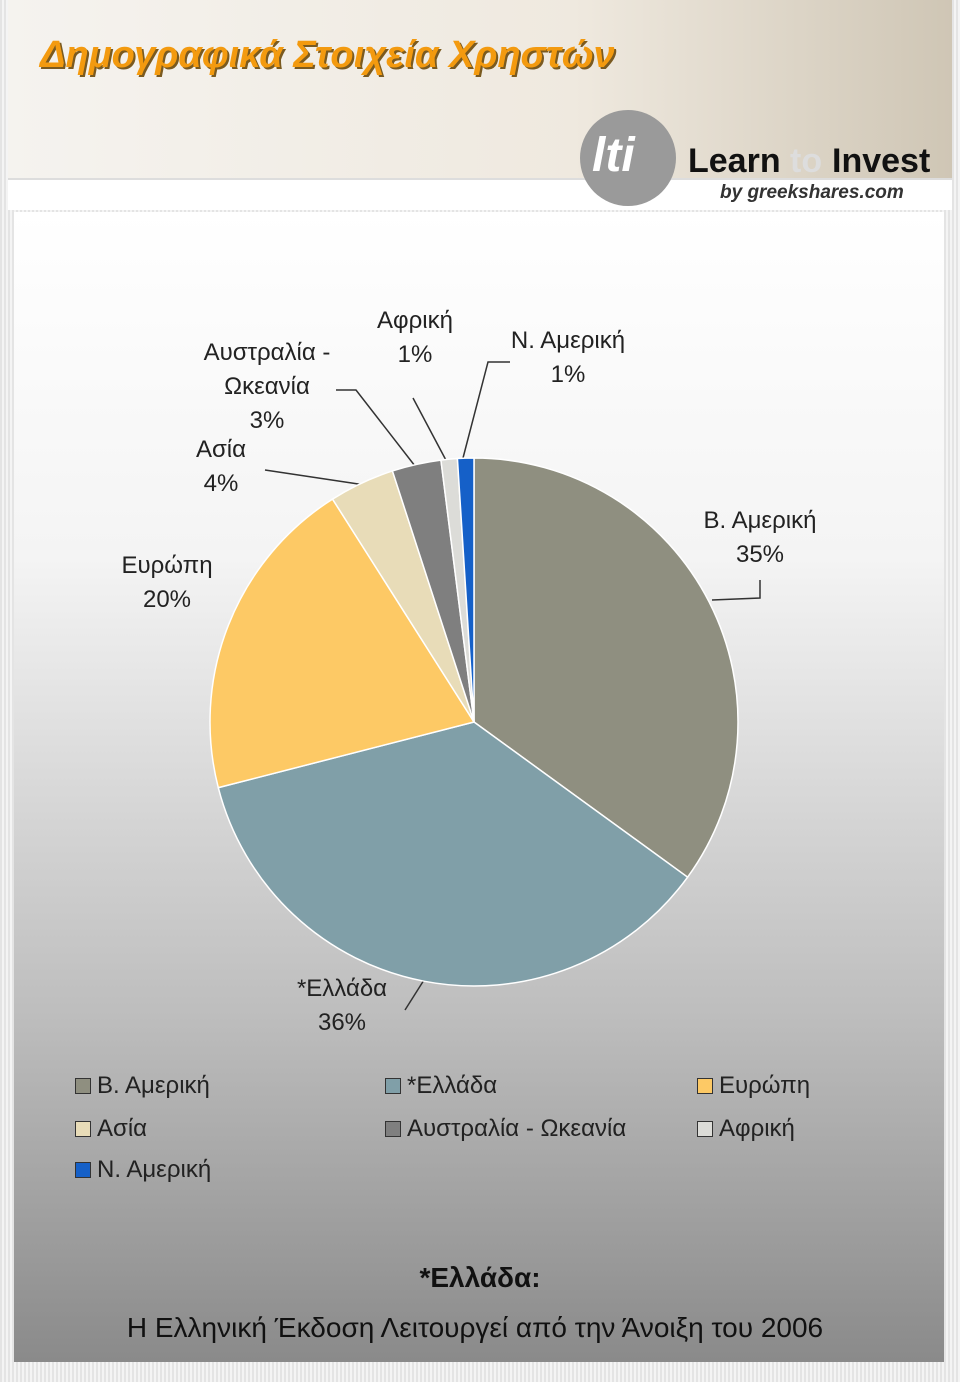 This screenshot has width=960, height=1382. I want to click on data-label-name: Ν. Αμερική, so click(568, 340).